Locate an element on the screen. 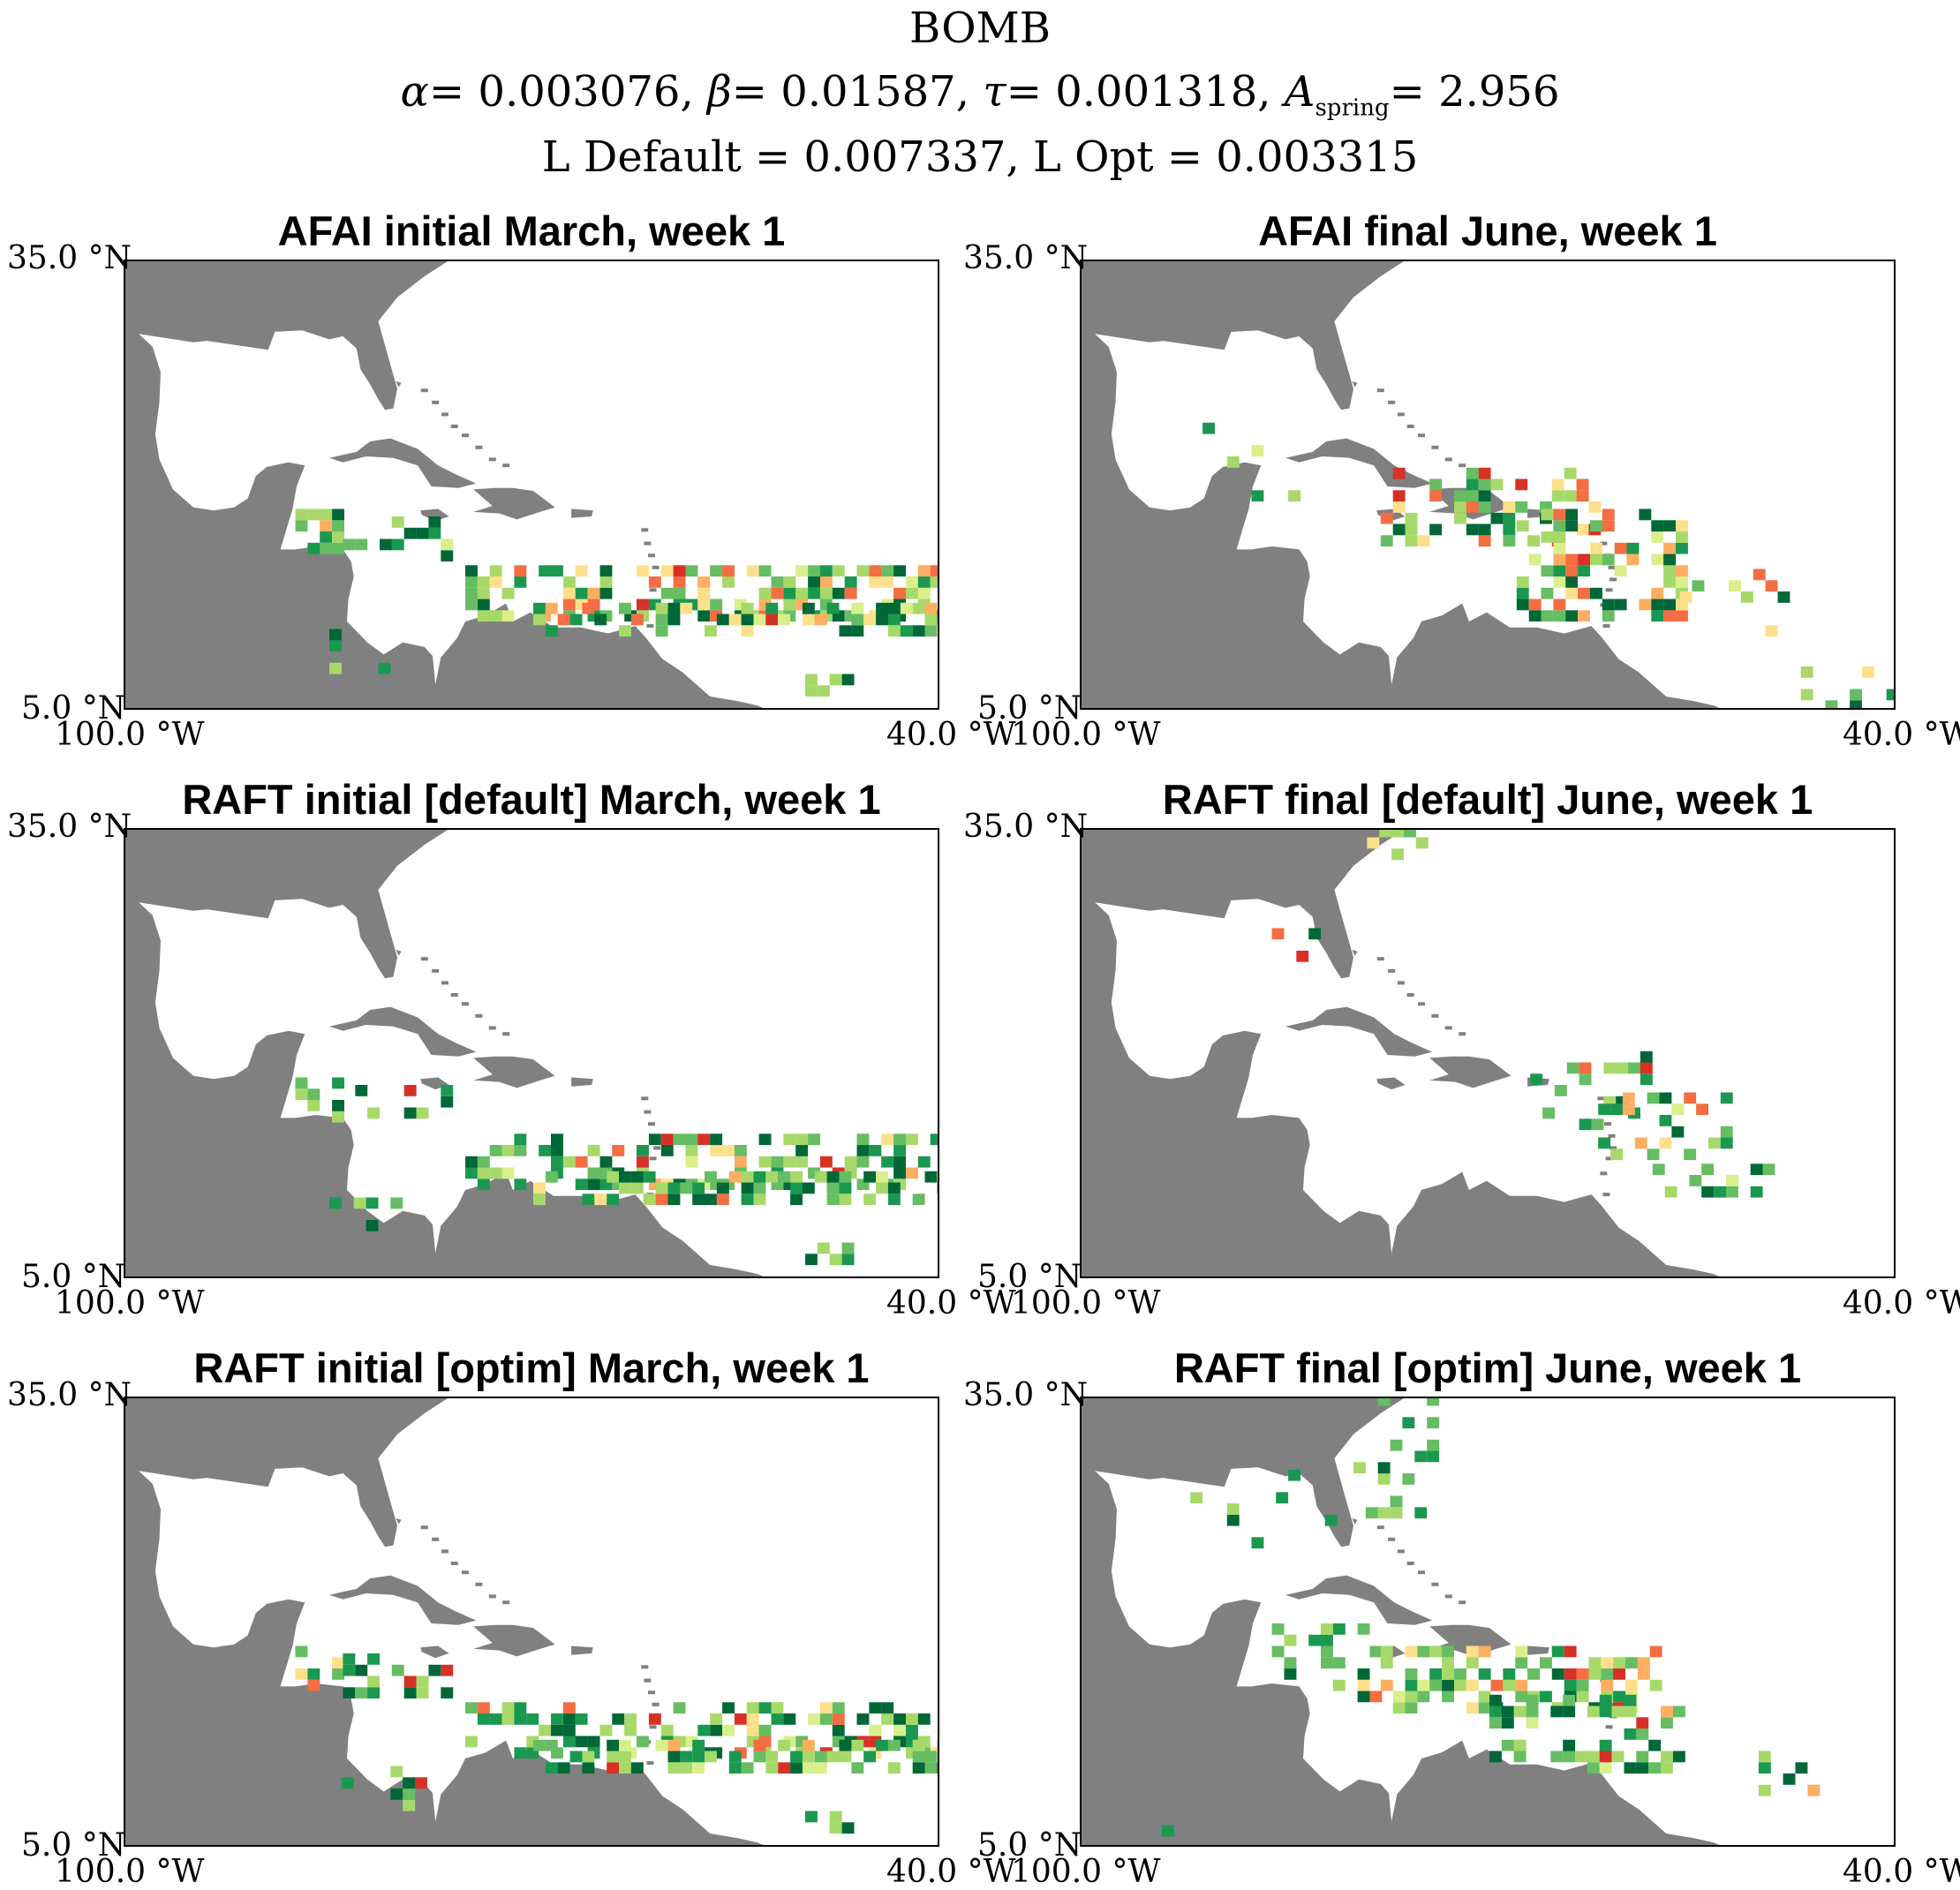 The width and height of the screenshot is (1960, 1890). aspring-subscript: spring is located at coordinates (1352, 108).